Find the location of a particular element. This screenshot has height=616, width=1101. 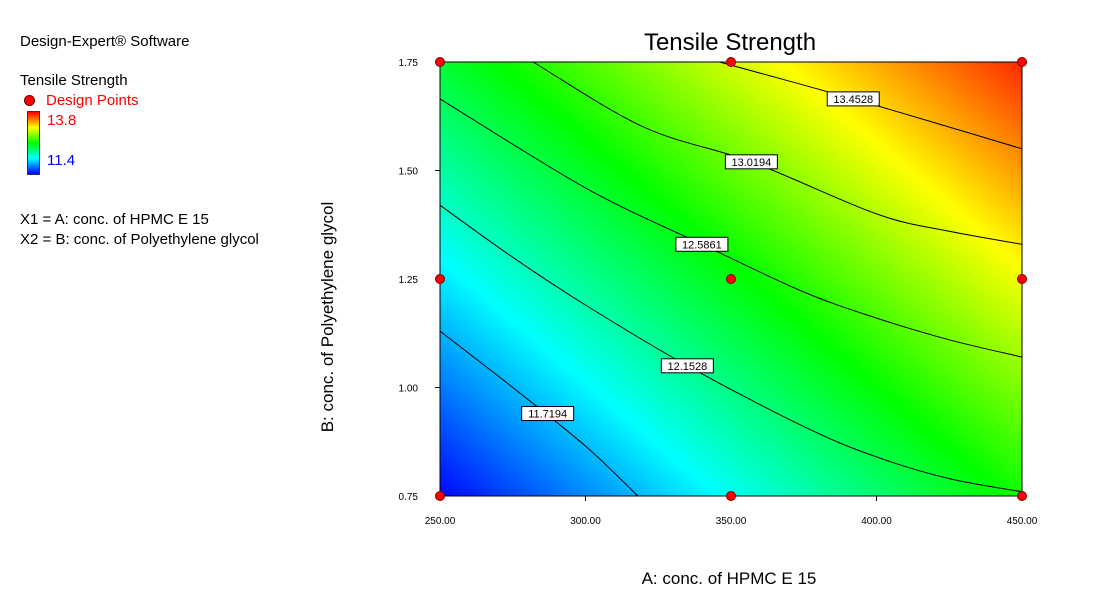

y-tick-label: 1.00 is located at coordinates (409, 389).